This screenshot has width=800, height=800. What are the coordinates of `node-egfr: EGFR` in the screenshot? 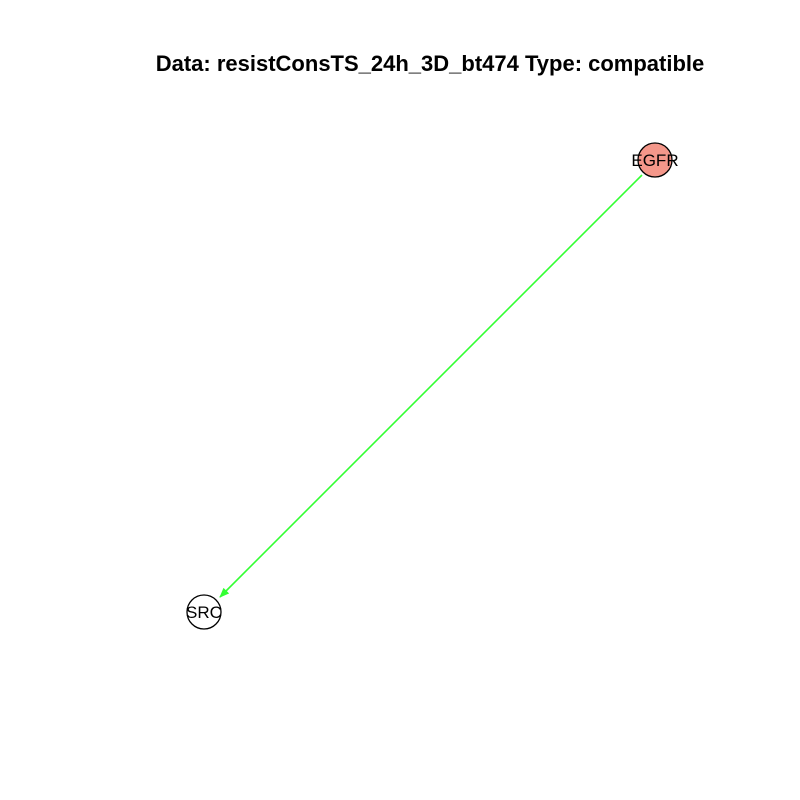 It's located at (655, 160).